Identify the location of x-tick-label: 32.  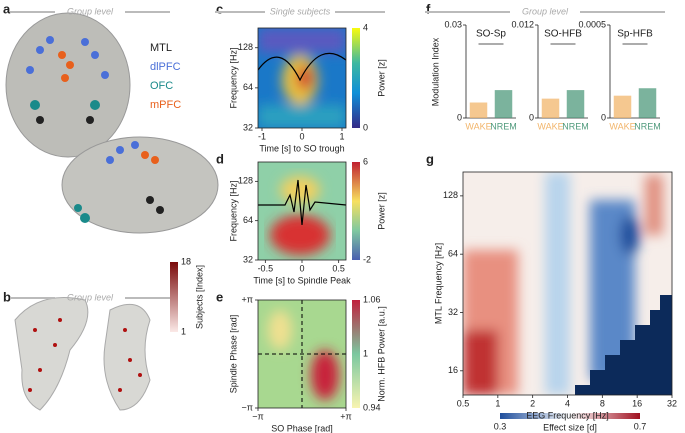
(672, 403).